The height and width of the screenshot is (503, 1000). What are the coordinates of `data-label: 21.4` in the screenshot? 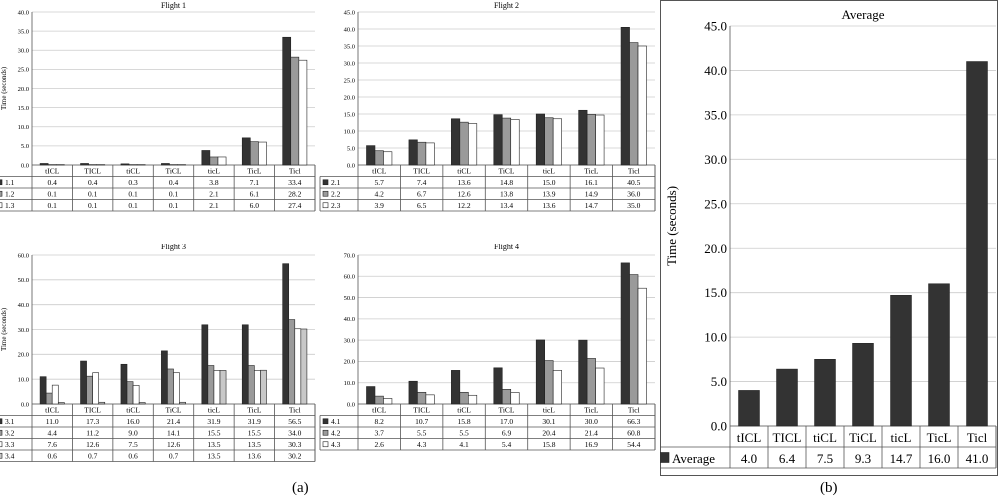 It's located at (173, 421).